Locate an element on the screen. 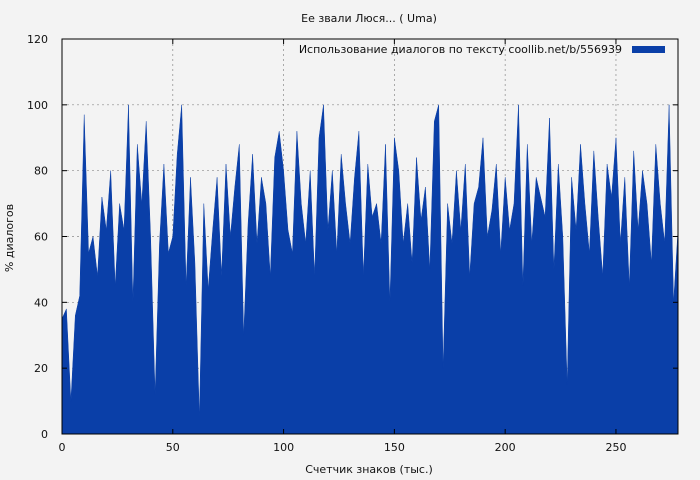 Image resolution: width=700 pixels, height=480 pixels. x-tick-label: 0 is located at coordinates (62, 447).